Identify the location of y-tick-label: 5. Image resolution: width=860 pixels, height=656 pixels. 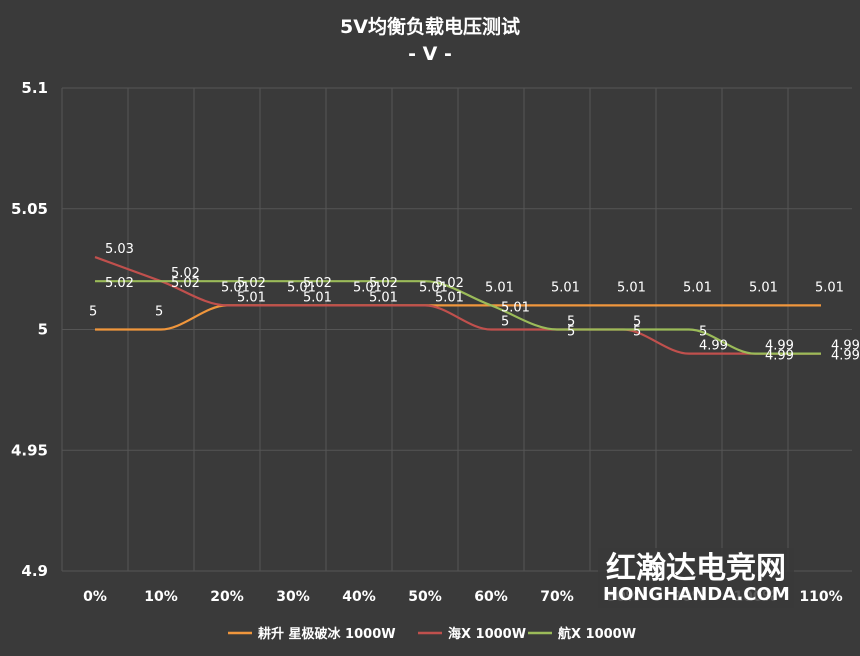
(43, 330).